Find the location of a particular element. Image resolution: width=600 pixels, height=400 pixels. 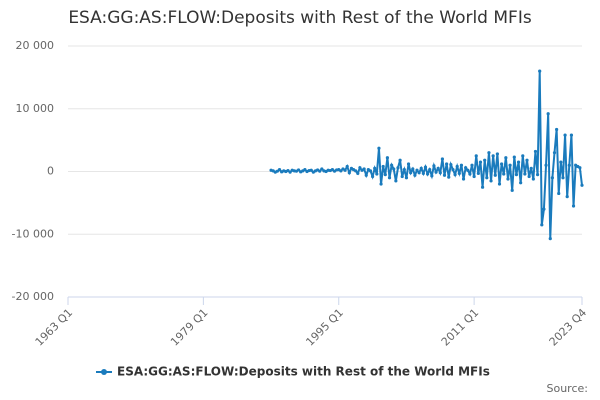

x-tick-label: 1995 Q1 is located at coordinates (324, 327).